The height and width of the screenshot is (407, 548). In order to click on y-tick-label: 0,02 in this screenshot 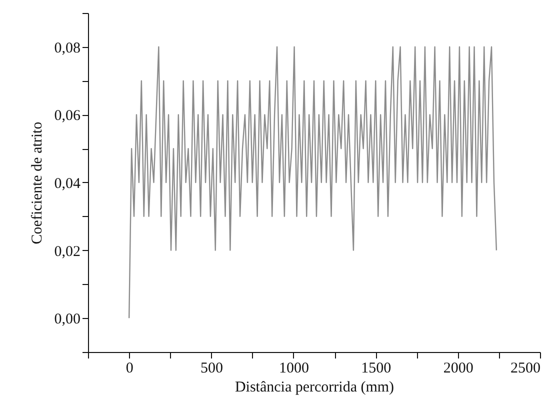, I will do `click(67, 252)`.